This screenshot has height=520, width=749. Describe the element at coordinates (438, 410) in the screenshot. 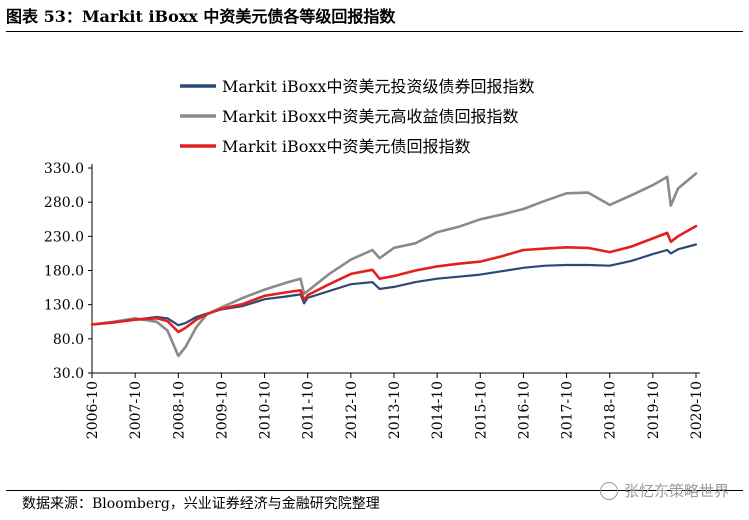

I see `x-tick-label: 2014-10` at that location.